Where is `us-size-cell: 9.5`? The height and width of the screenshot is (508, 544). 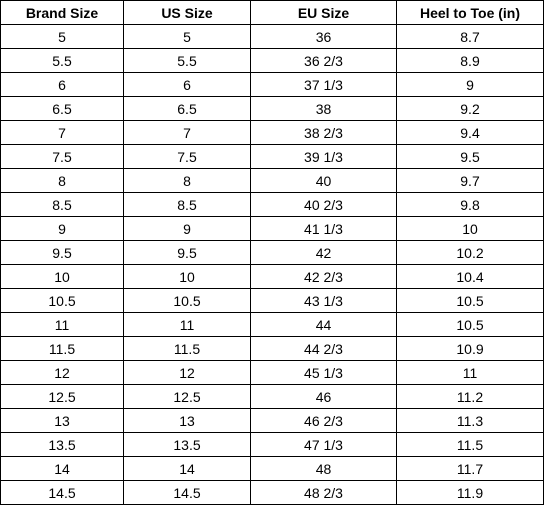 us-size-cell: 9.5 is located at coordinates (187, 252).